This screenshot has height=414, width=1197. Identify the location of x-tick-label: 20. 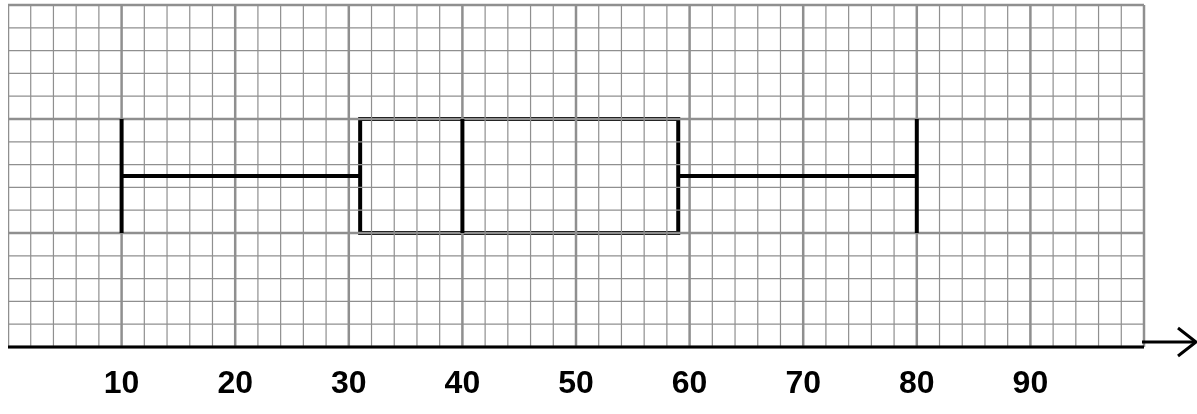
(235, 382).